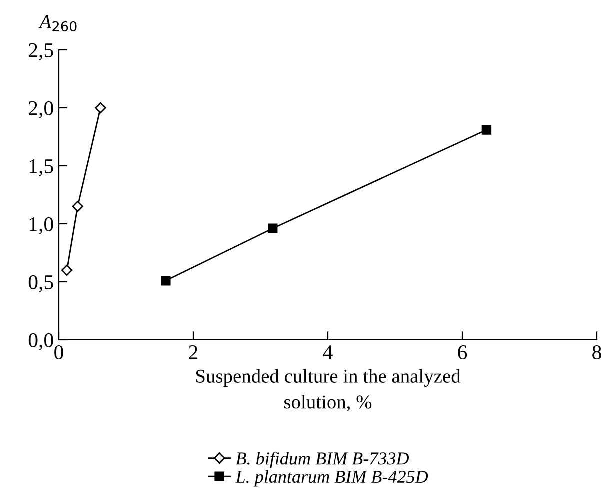 The image size is (601, 503). Describe the element at coordinates (332, 478) in the screenshot. I see `legend-label: L. plantarum BIM B-425D` at that location.